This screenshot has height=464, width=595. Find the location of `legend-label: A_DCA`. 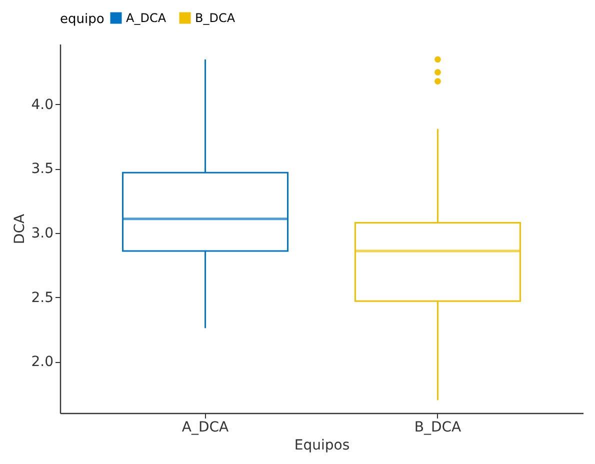

legend-label: A_DCA is located at coordinates (146, 18).